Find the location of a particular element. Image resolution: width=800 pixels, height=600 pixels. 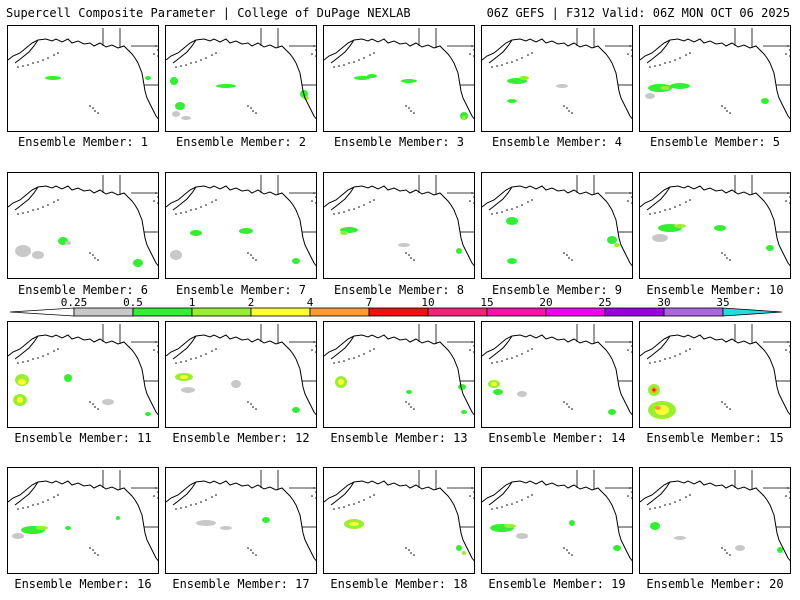

legend-tick-label: 30 is located at coordinates (663, 302).